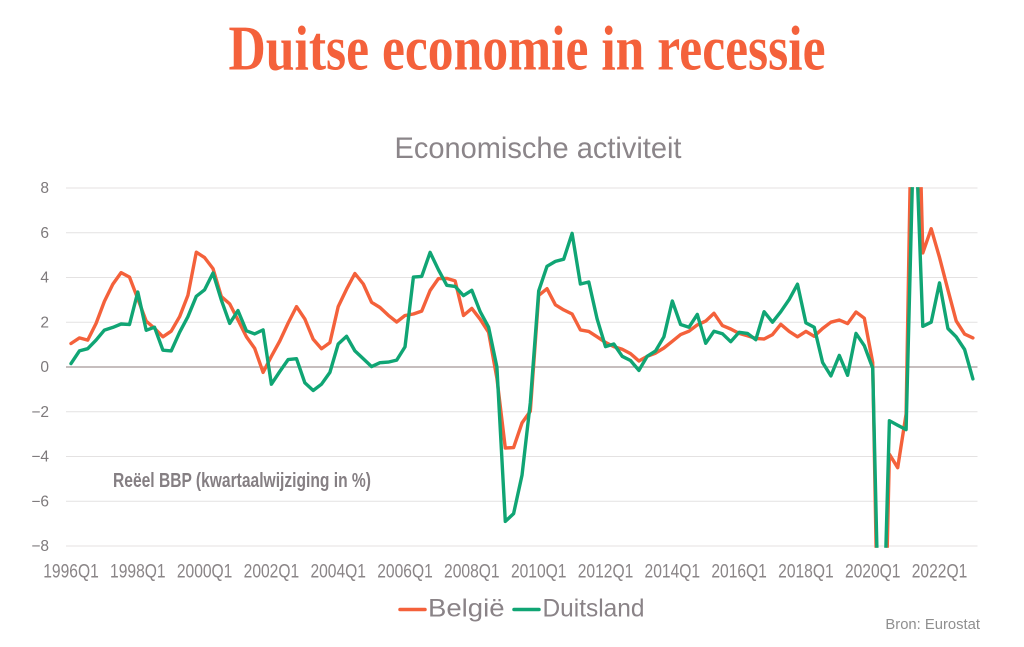 The width and height of the screenshot is (1024, 647). Describe the element at coordinates (606, 572) in the screenshot. I see `svg-text: 2012Q1` at that location.